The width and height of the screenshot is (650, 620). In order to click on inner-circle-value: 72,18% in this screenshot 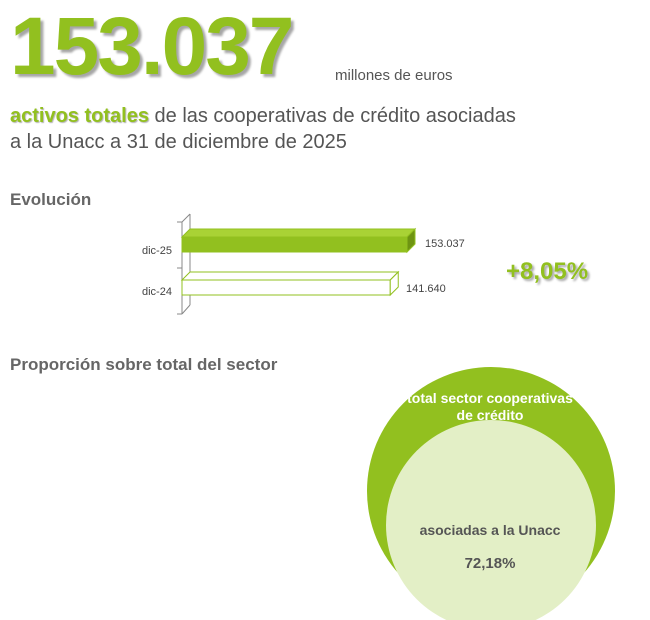, I will do `click(490, 563)`.